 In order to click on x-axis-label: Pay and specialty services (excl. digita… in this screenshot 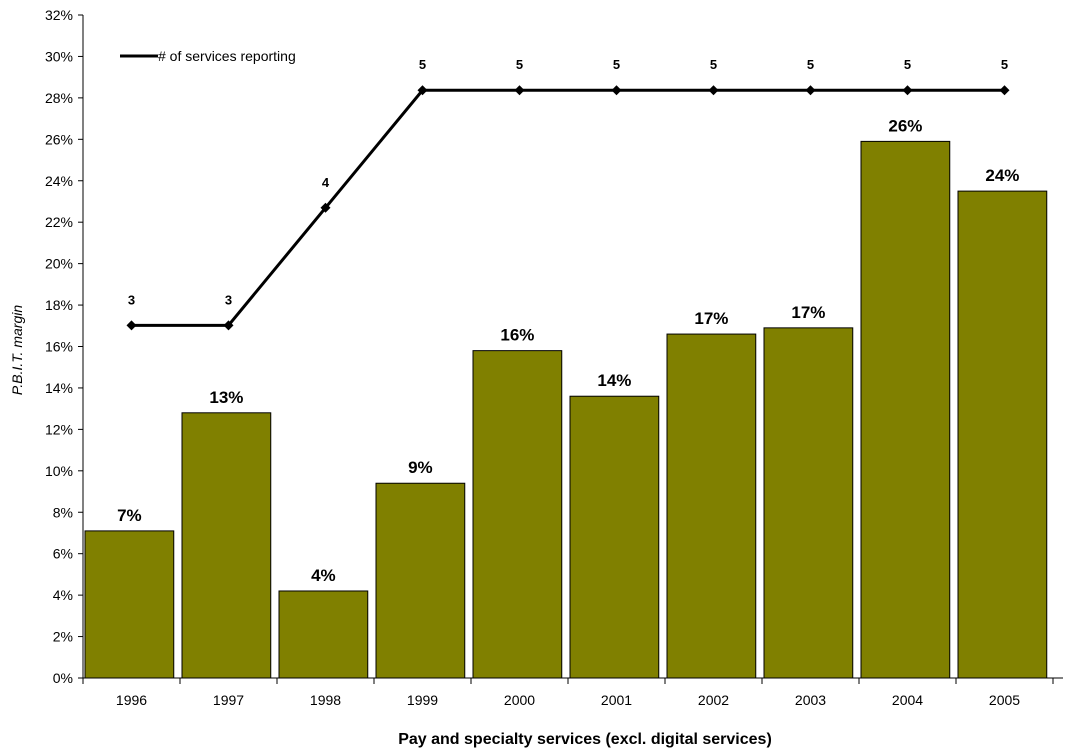, I will do `click(585, 739)`.